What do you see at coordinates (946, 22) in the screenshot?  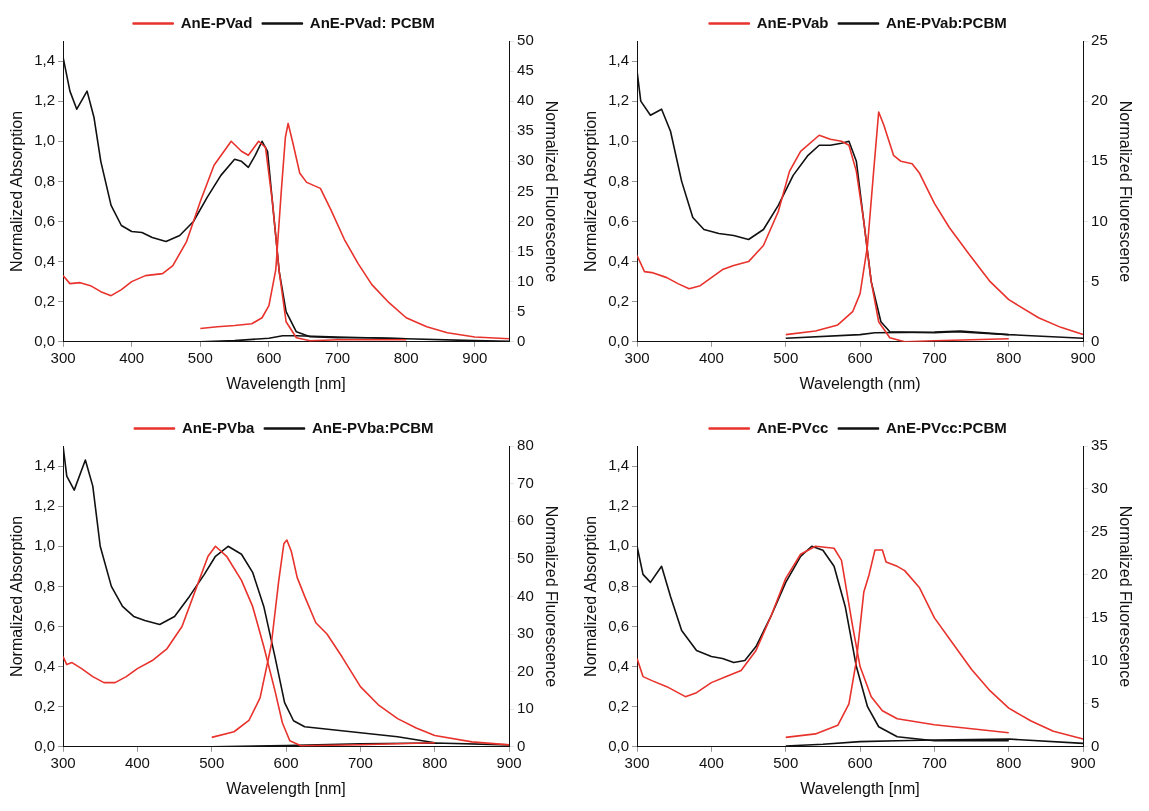 I see `legend-label: AnE-PVab:PCBM` at bounding box center [946, 22].